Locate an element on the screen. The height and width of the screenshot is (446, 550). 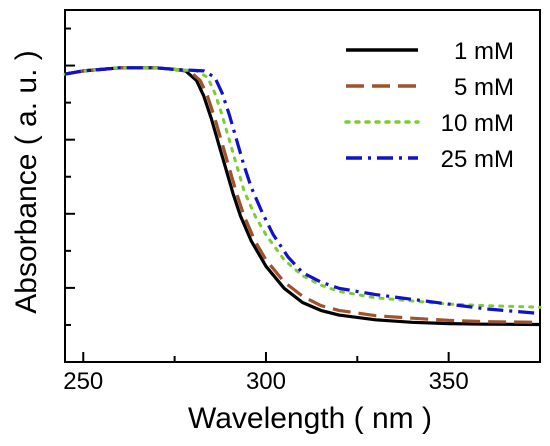
x-tick-label: 250 is located at coordinates (83, 381).